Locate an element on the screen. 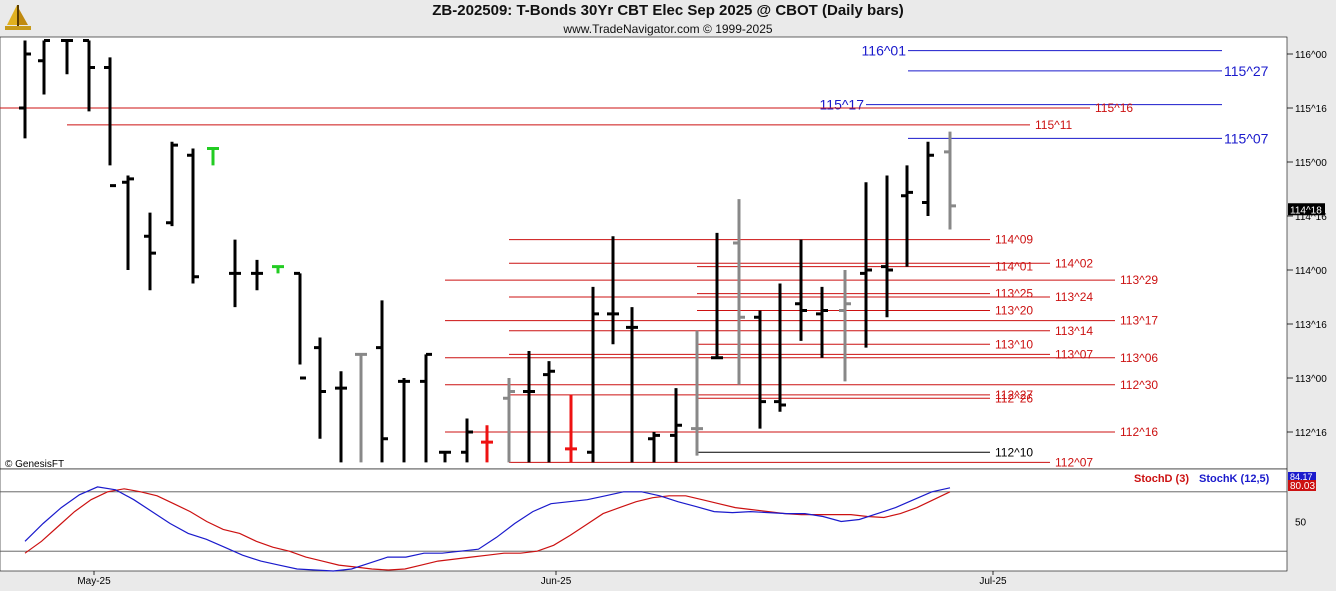 The image size is (1336, 591). stoch-k-line is located at coordinates (487, 529).